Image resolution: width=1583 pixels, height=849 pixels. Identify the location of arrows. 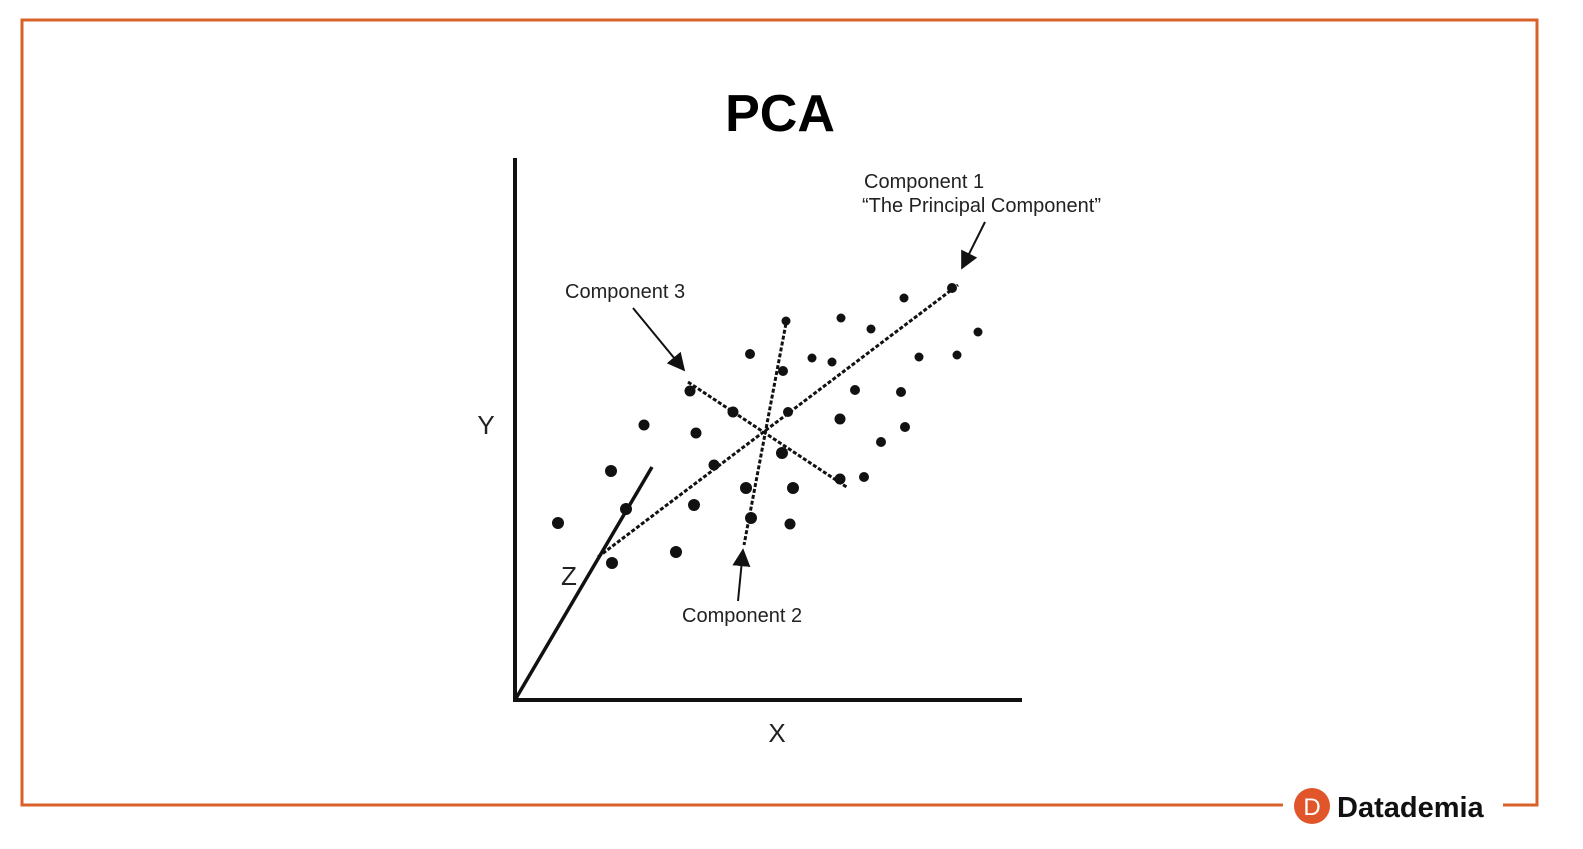
(809, 411).